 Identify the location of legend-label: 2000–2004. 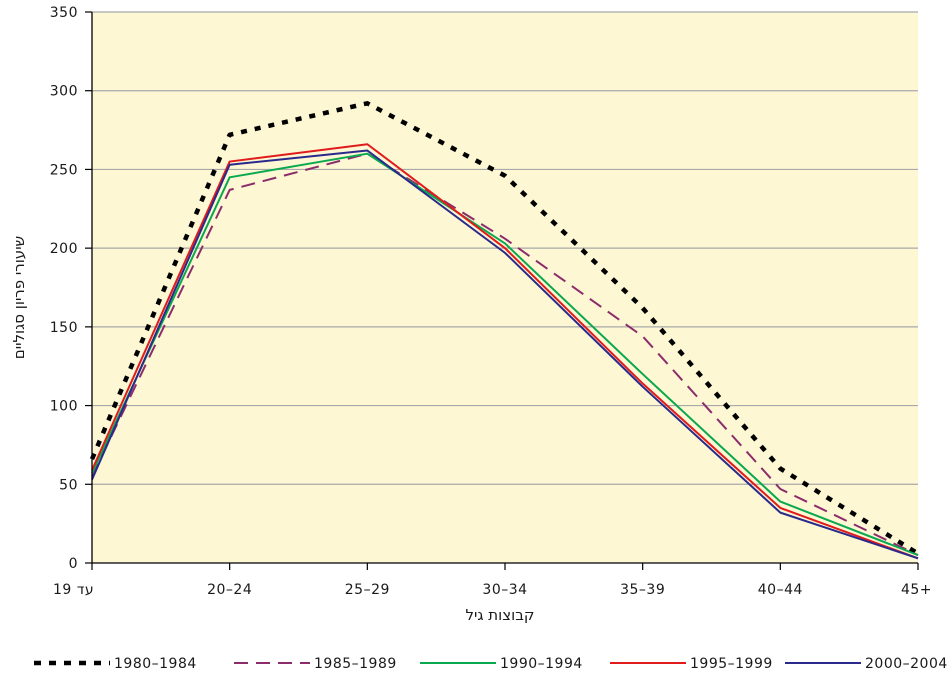
(906, 664).